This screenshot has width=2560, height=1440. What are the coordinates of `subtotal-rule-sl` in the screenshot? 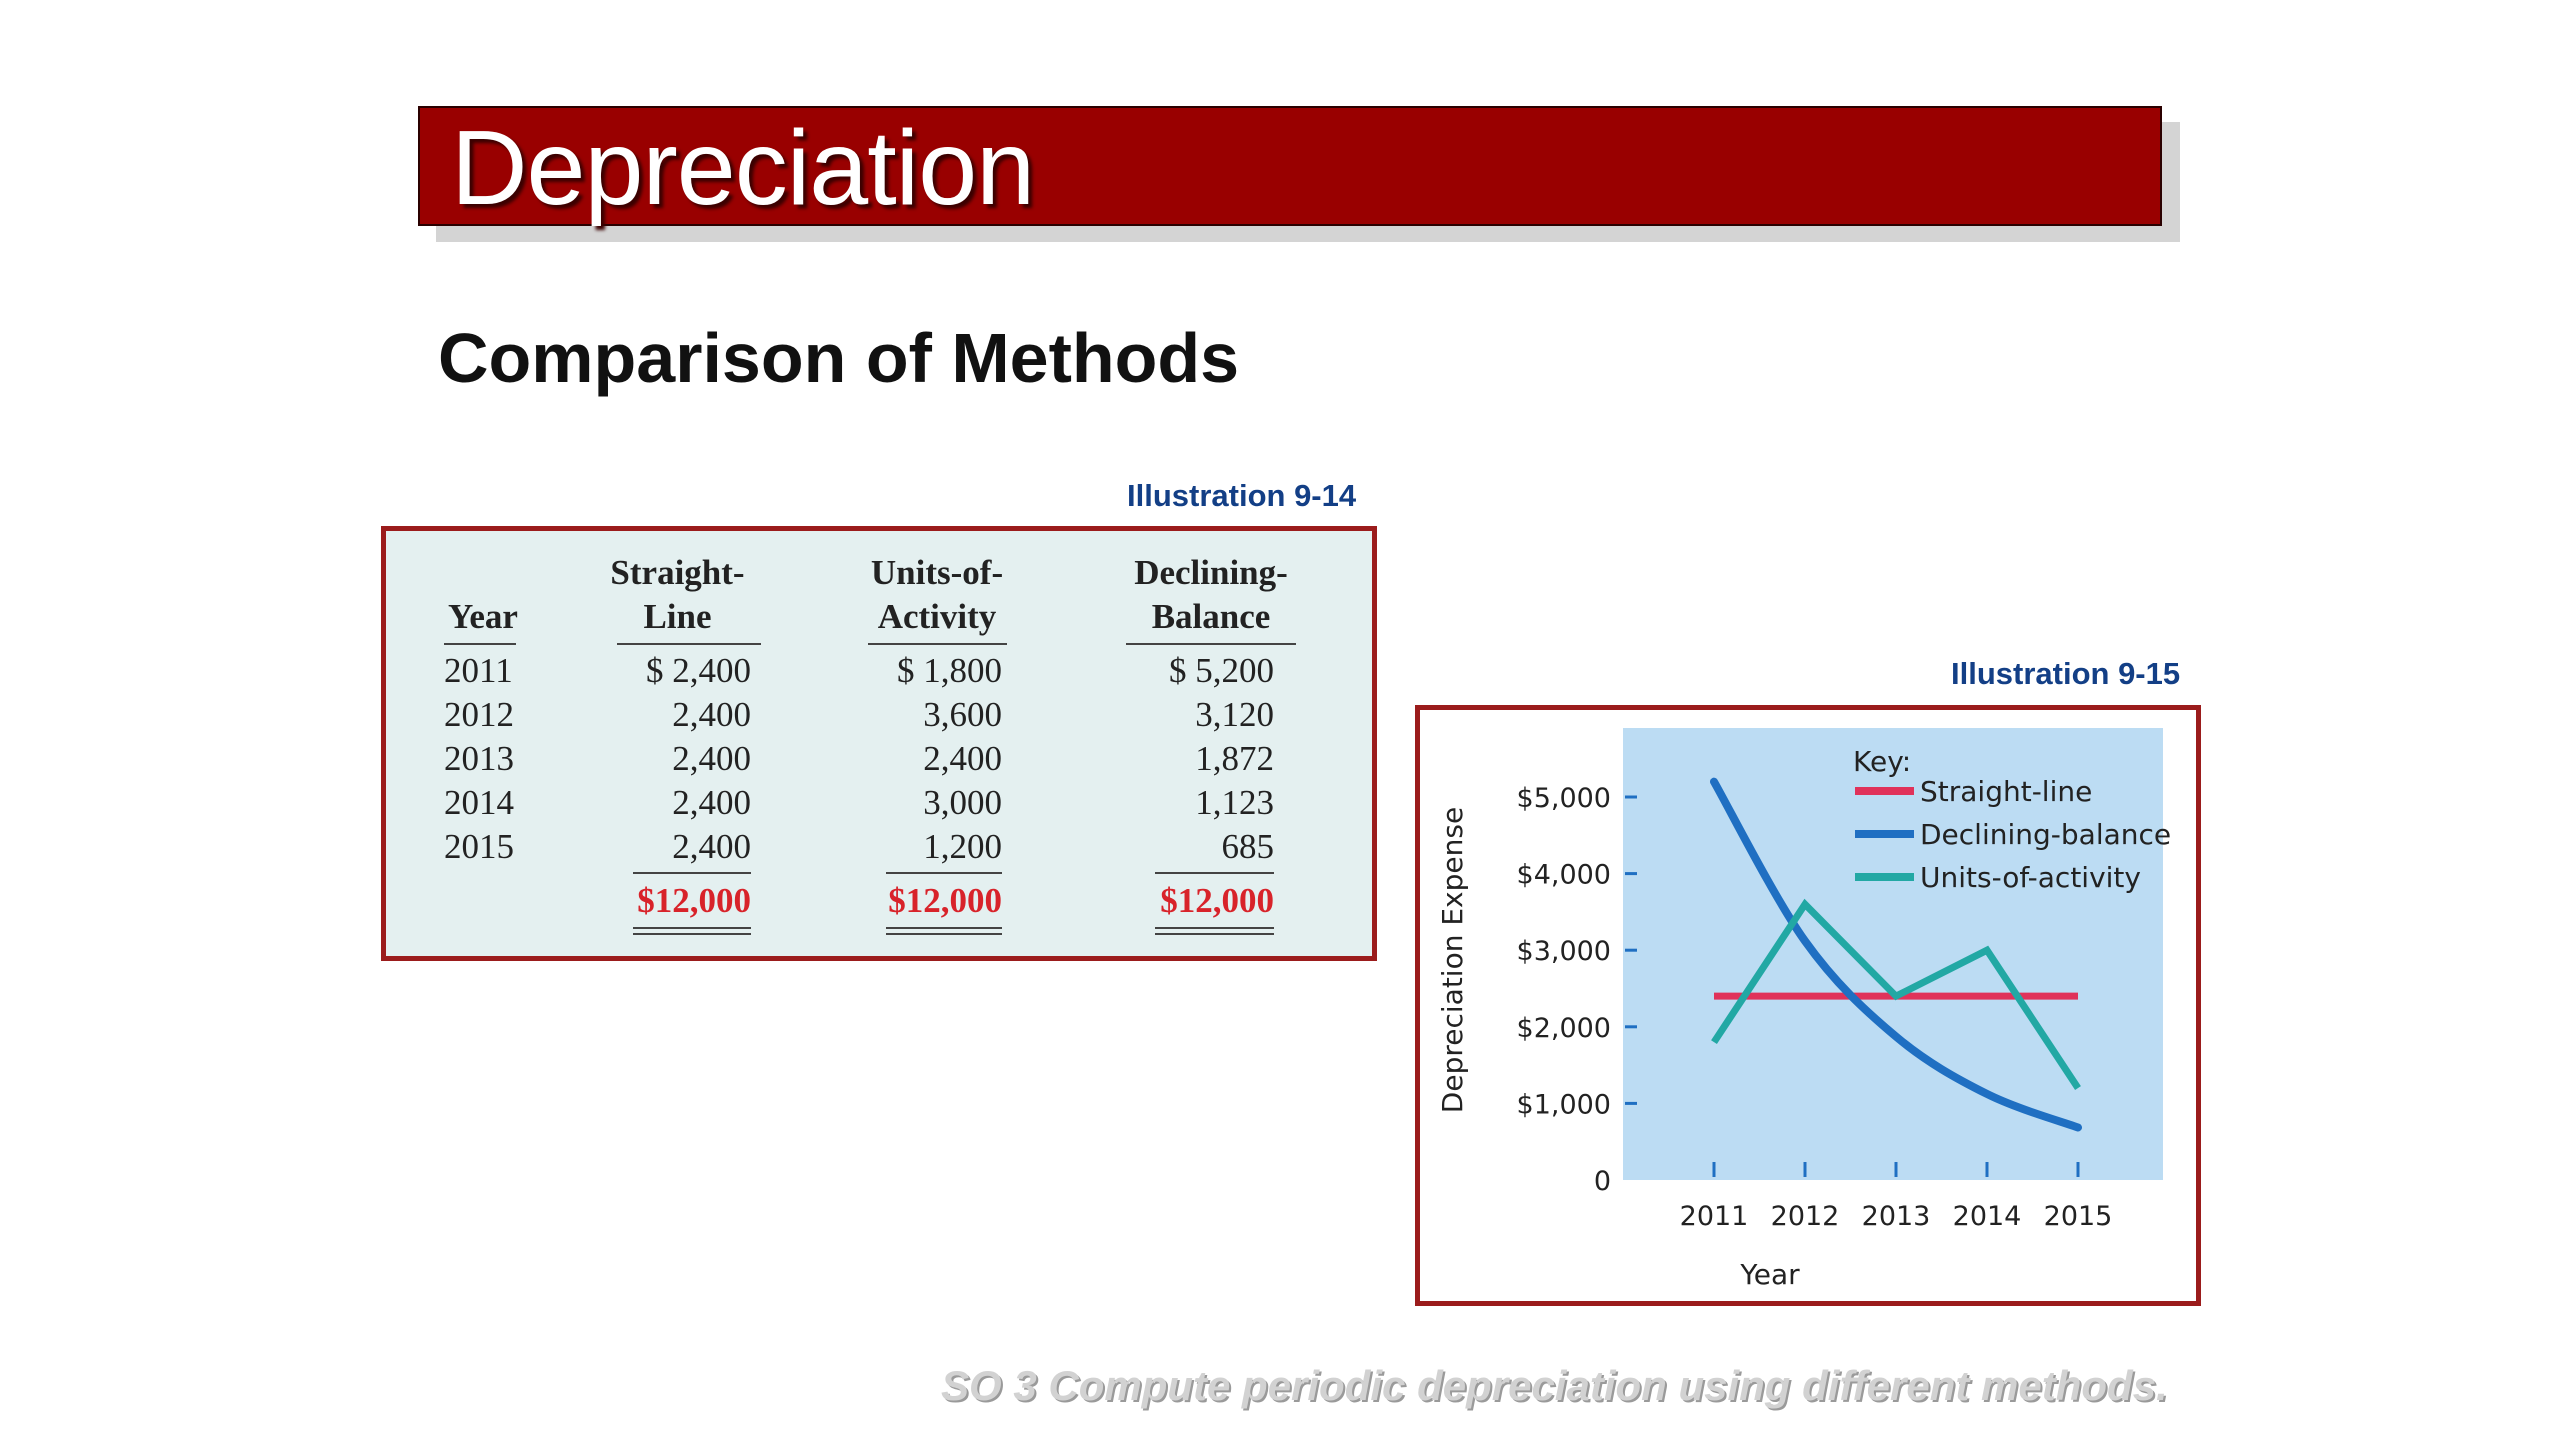 It's located at (692, 873).